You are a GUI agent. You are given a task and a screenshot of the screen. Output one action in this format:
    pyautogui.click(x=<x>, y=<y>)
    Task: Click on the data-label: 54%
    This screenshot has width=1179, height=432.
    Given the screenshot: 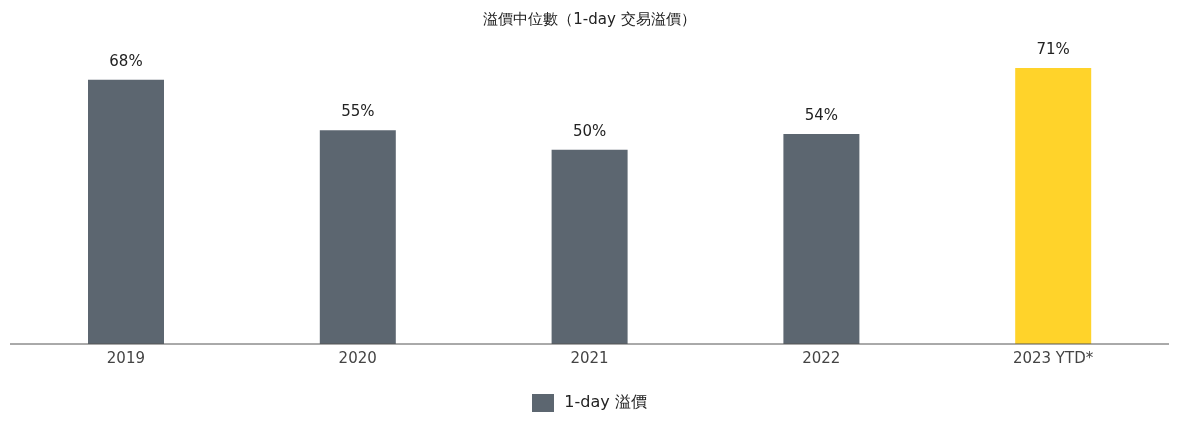 What is the action you would take?
    pyautogui.click(x=821, y=115)
    